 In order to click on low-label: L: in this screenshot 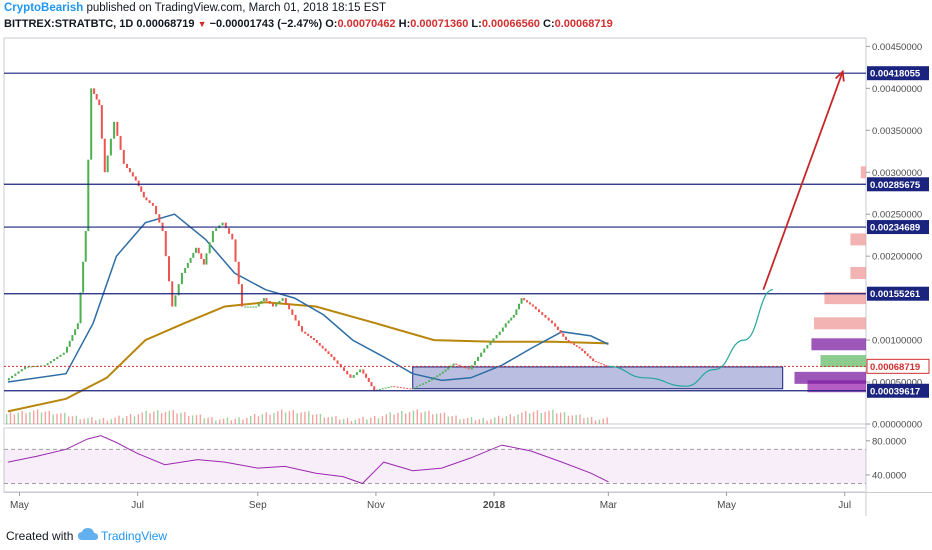, I will do `click(476, 24)`.